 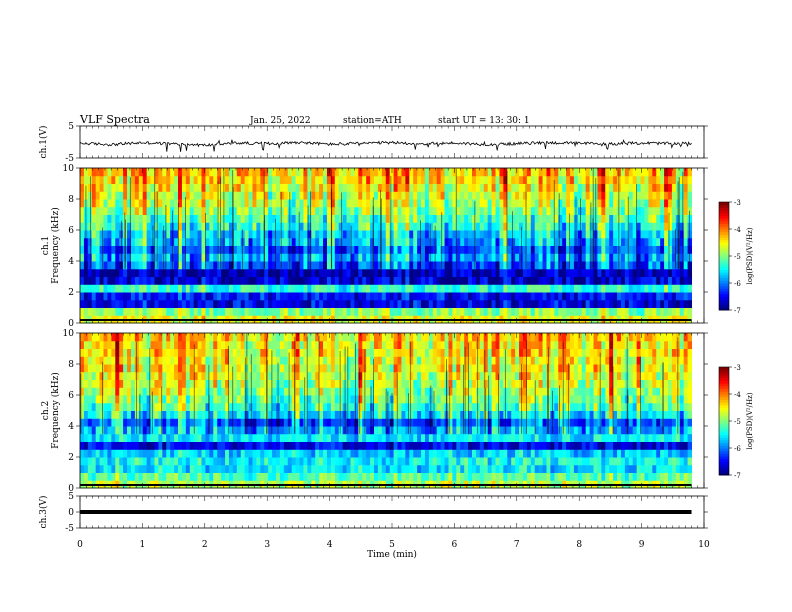 I want to click on x-tick-labels: 0 1 2 3 4 5 6 7 8 9 10, so click(x=393, y=545).